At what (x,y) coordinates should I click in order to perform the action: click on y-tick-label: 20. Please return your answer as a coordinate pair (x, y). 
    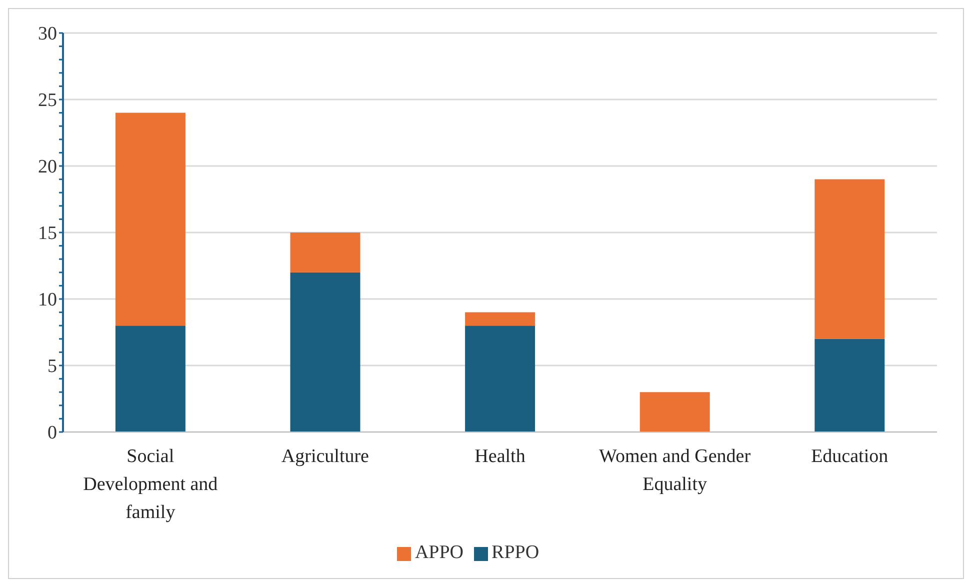
    Looking at the image, I should click on (47, 167).